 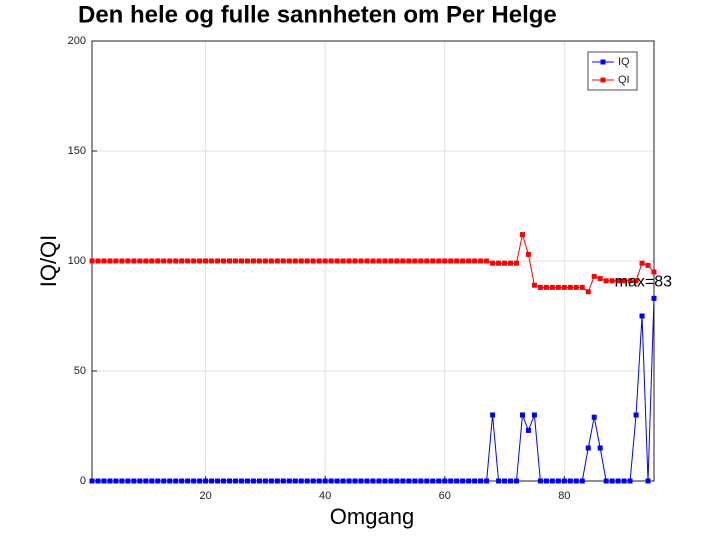 What do you see at coordinates (205, 496) in the screenshot?
I see `x-tick-label: 20` at bounding box center [205, 496].